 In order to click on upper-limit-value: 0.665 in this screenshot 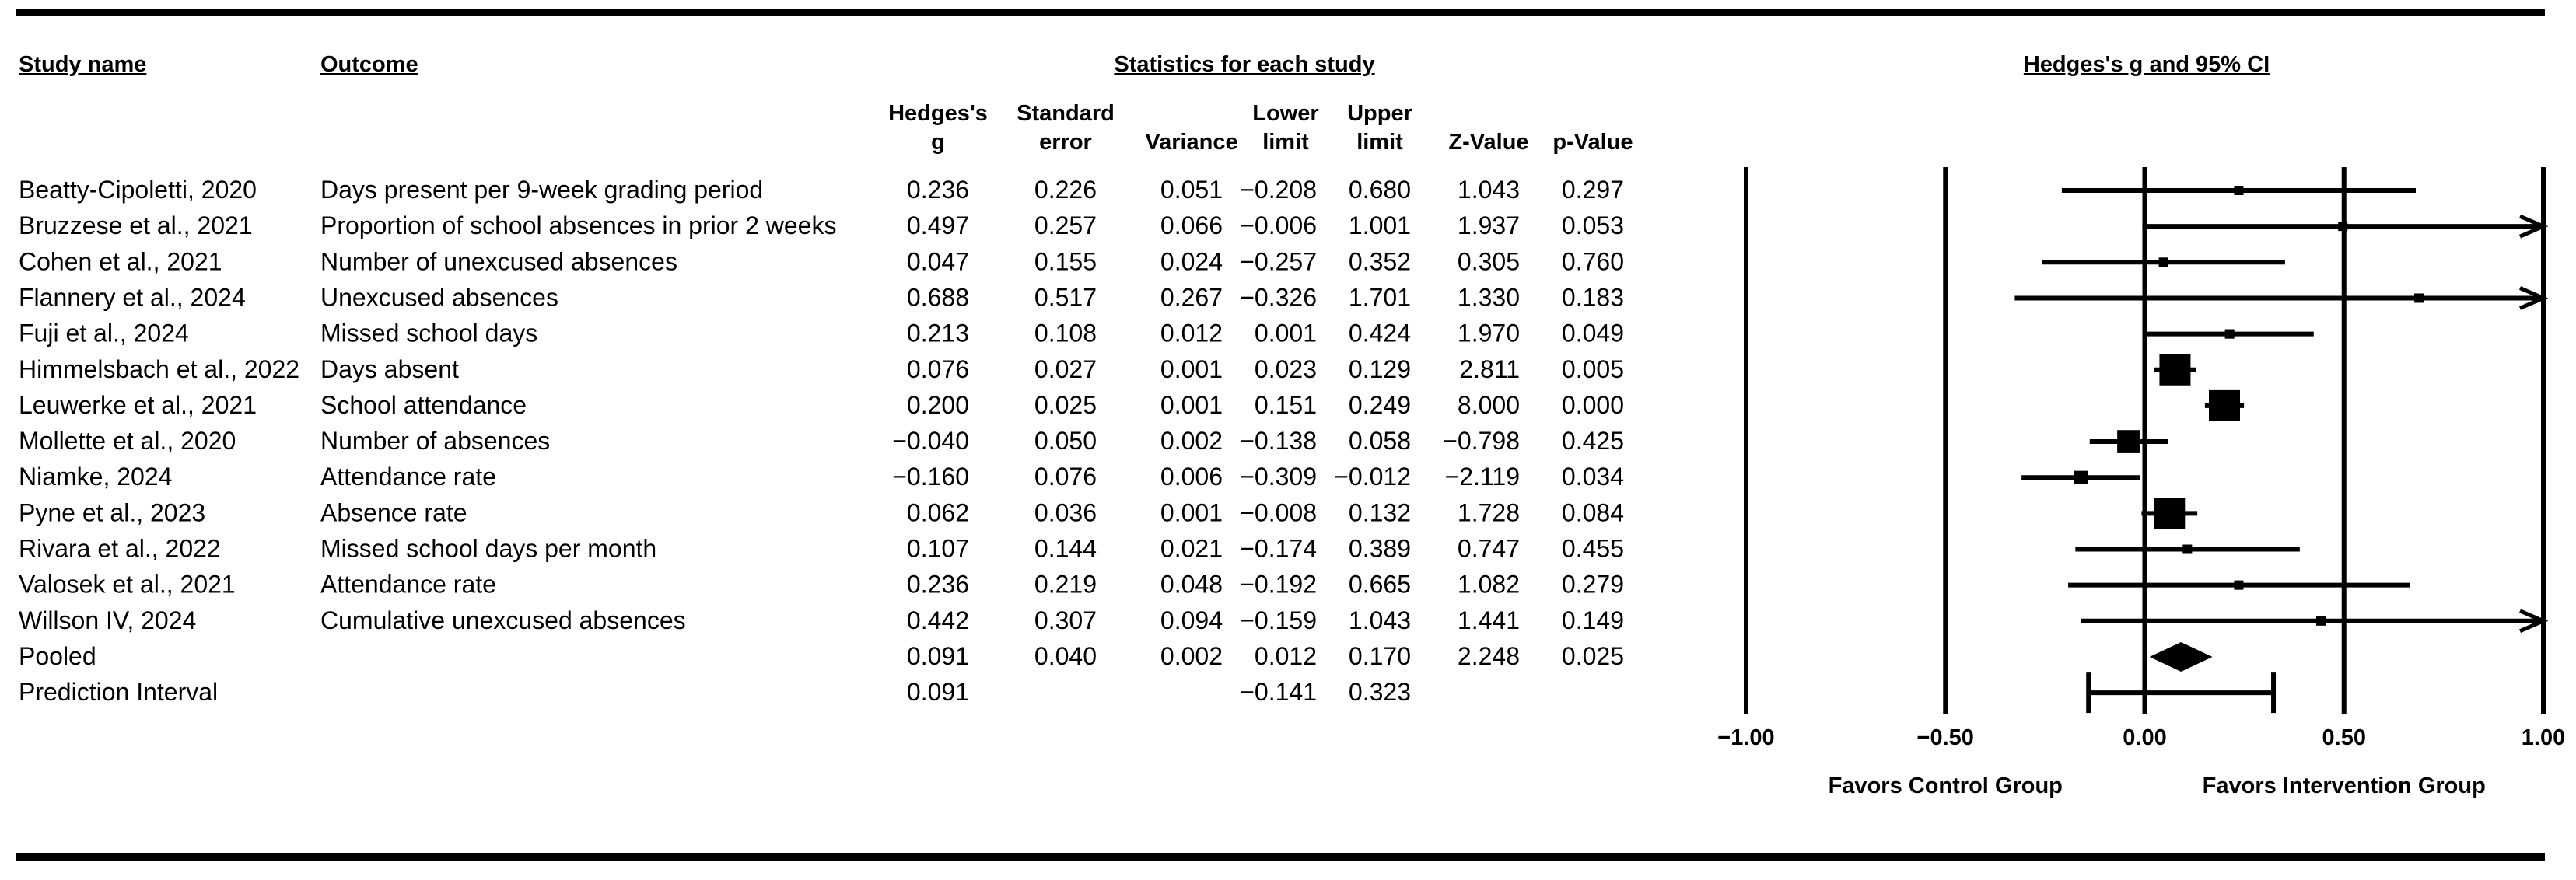, I will do `click(1380, 585)`.